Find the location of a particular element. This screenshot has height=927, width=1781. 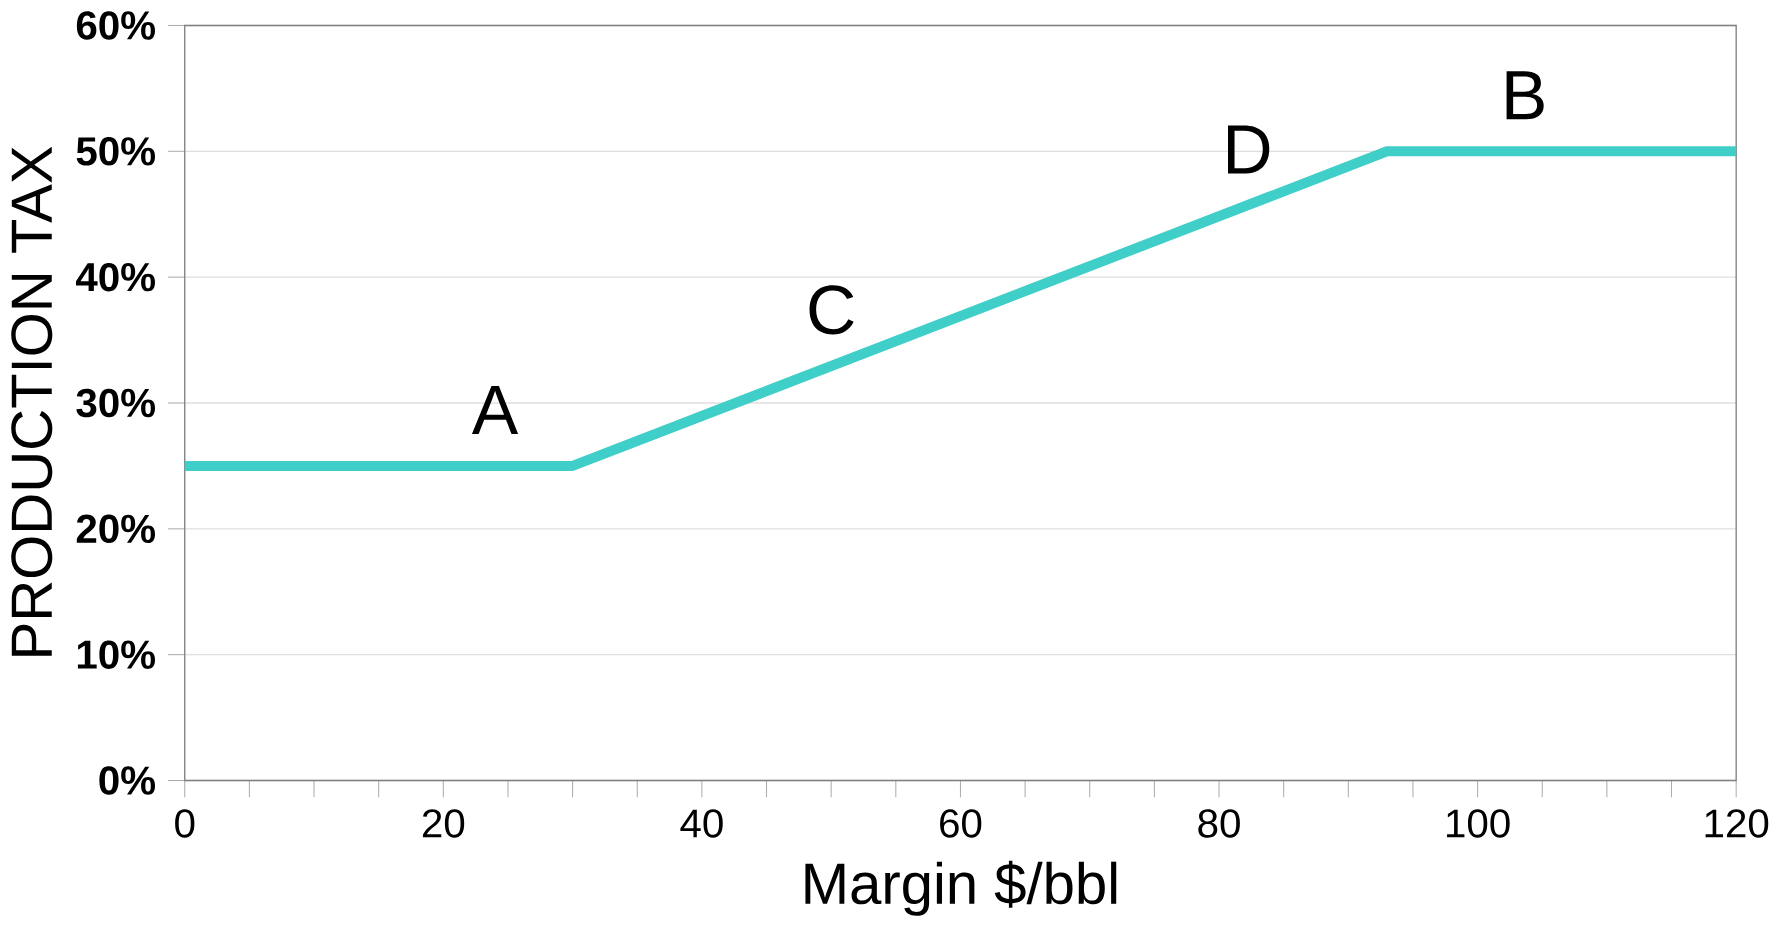

x-tick-label: 60 is located at coordinates (961, 823).